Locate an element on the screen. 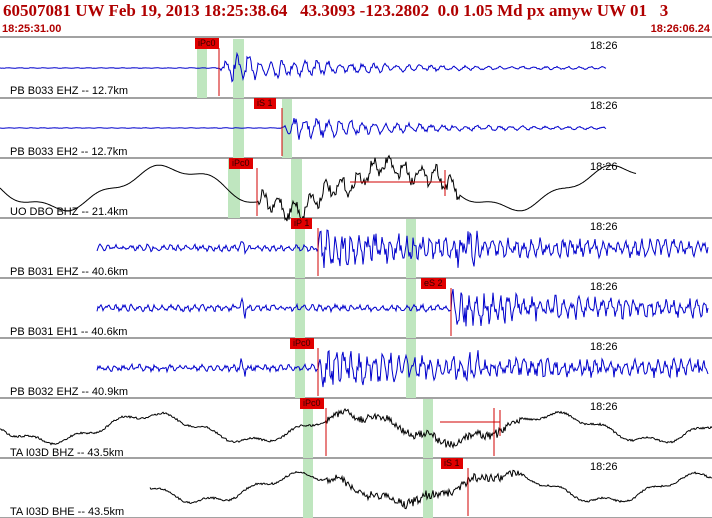  trace-clock-8: 18:26 is located at coordinates (604, 467).